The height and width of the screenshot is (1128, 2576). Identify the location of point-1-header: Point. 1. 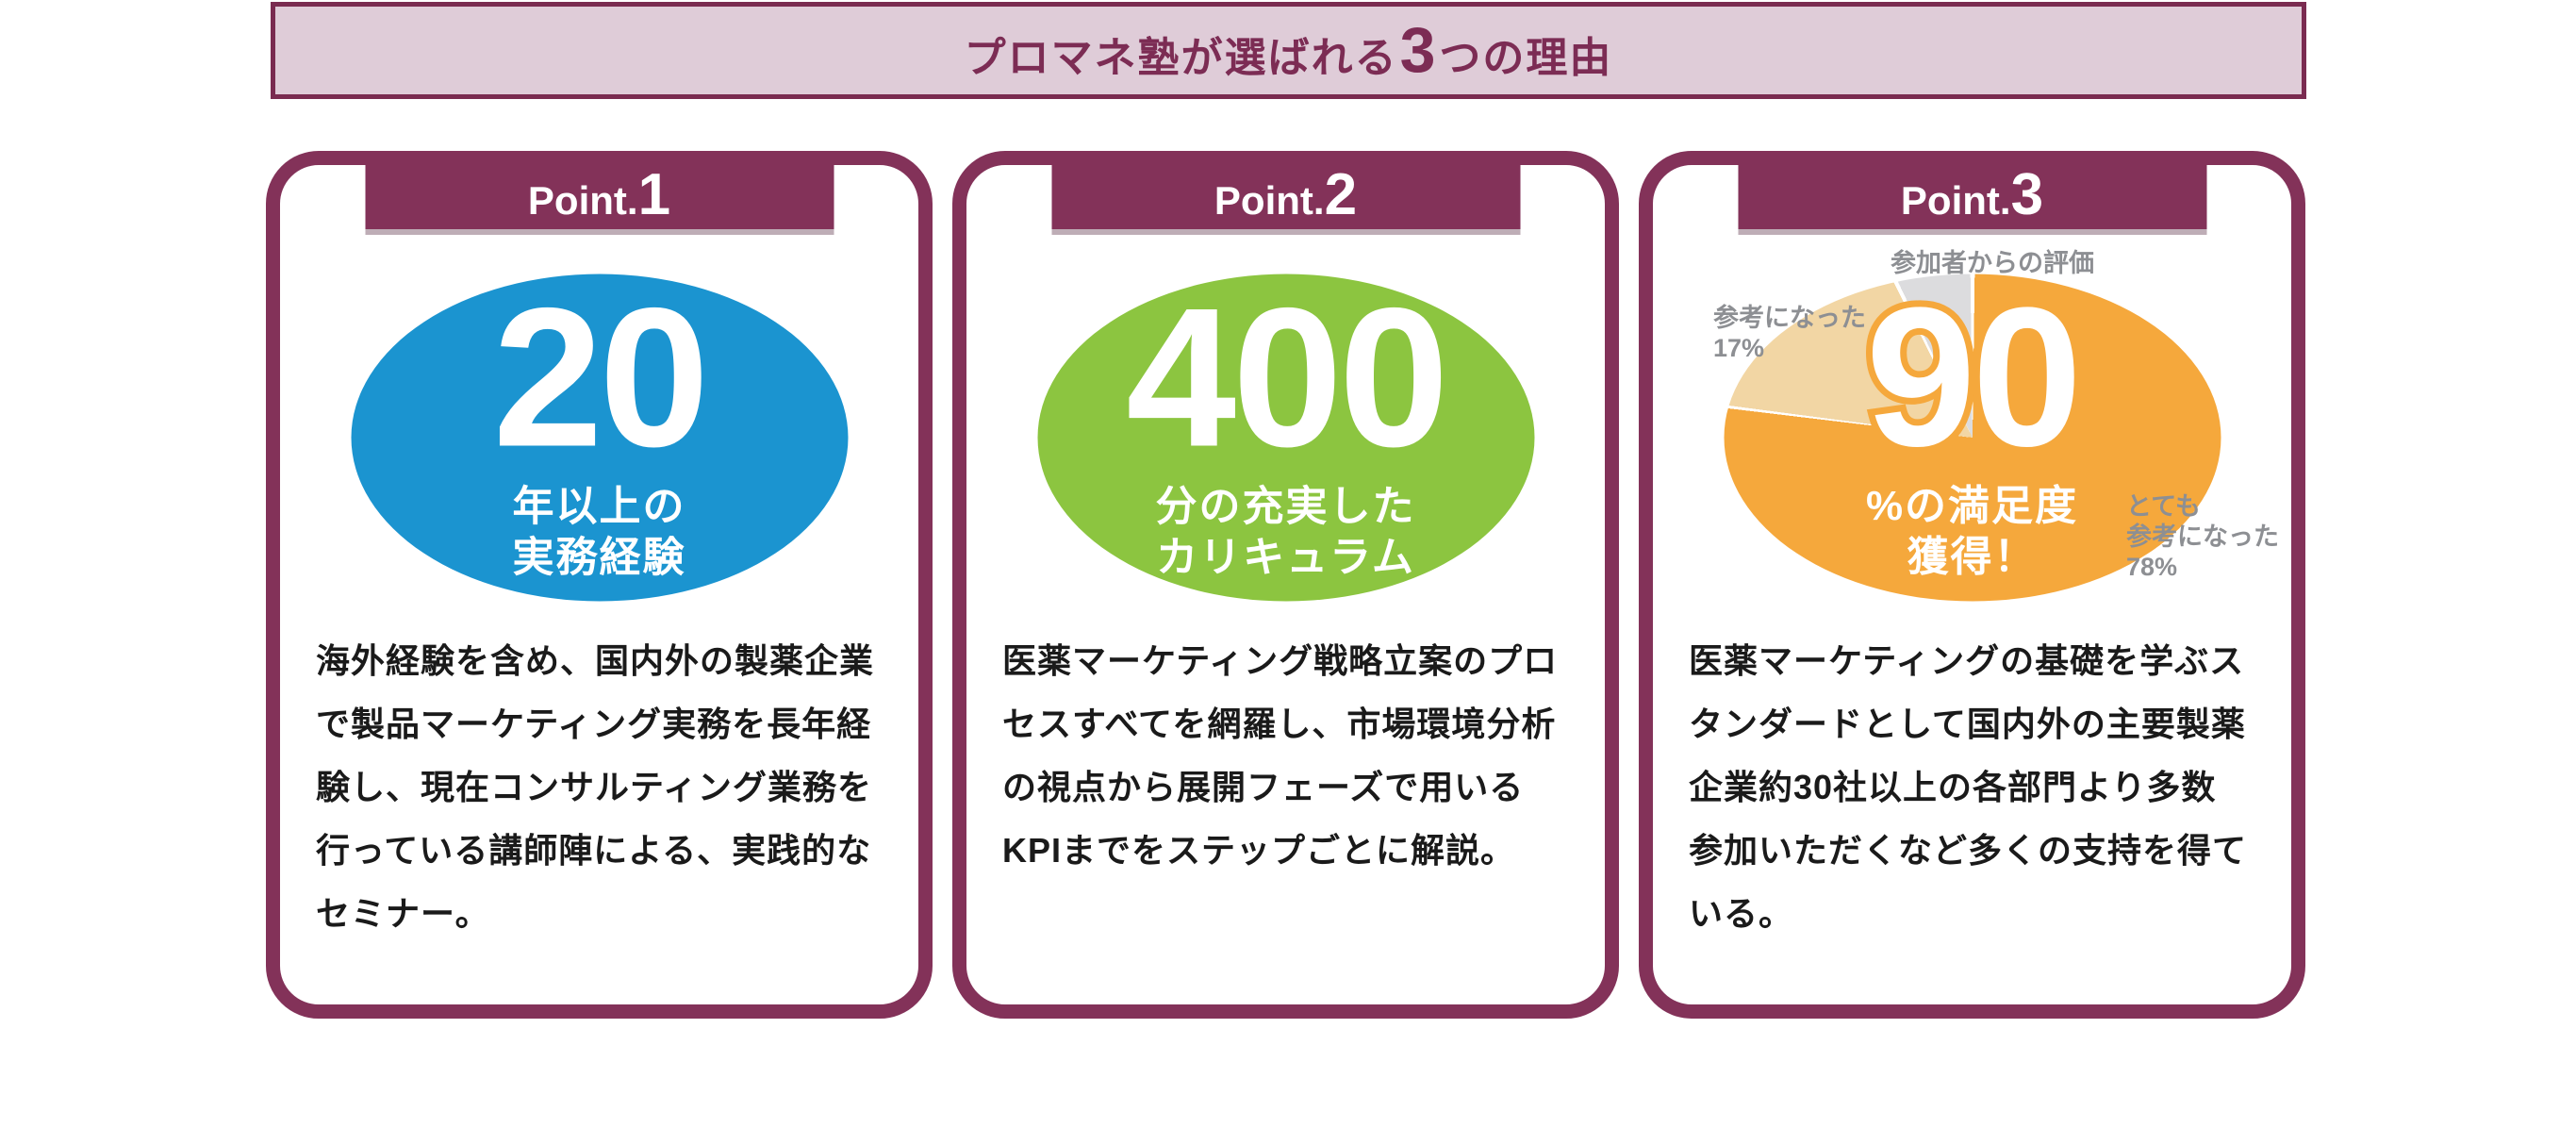
(599, 195).